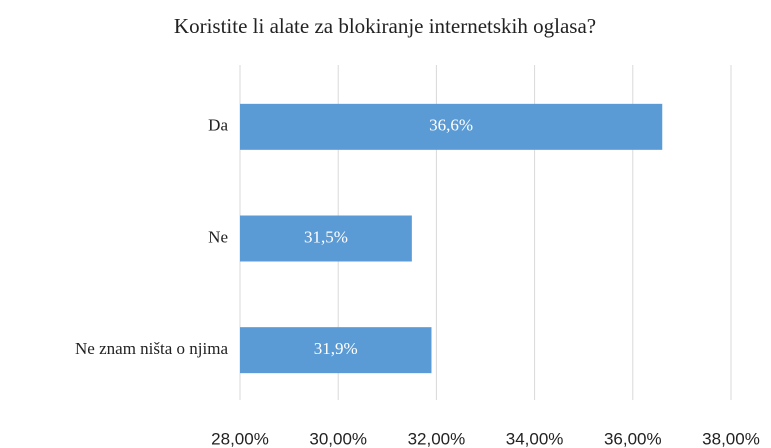  What do you see at coordinates (437, 438) in the screenshot?
I see `x-tick-label: 32,00%` at bounding box center [437, 438].